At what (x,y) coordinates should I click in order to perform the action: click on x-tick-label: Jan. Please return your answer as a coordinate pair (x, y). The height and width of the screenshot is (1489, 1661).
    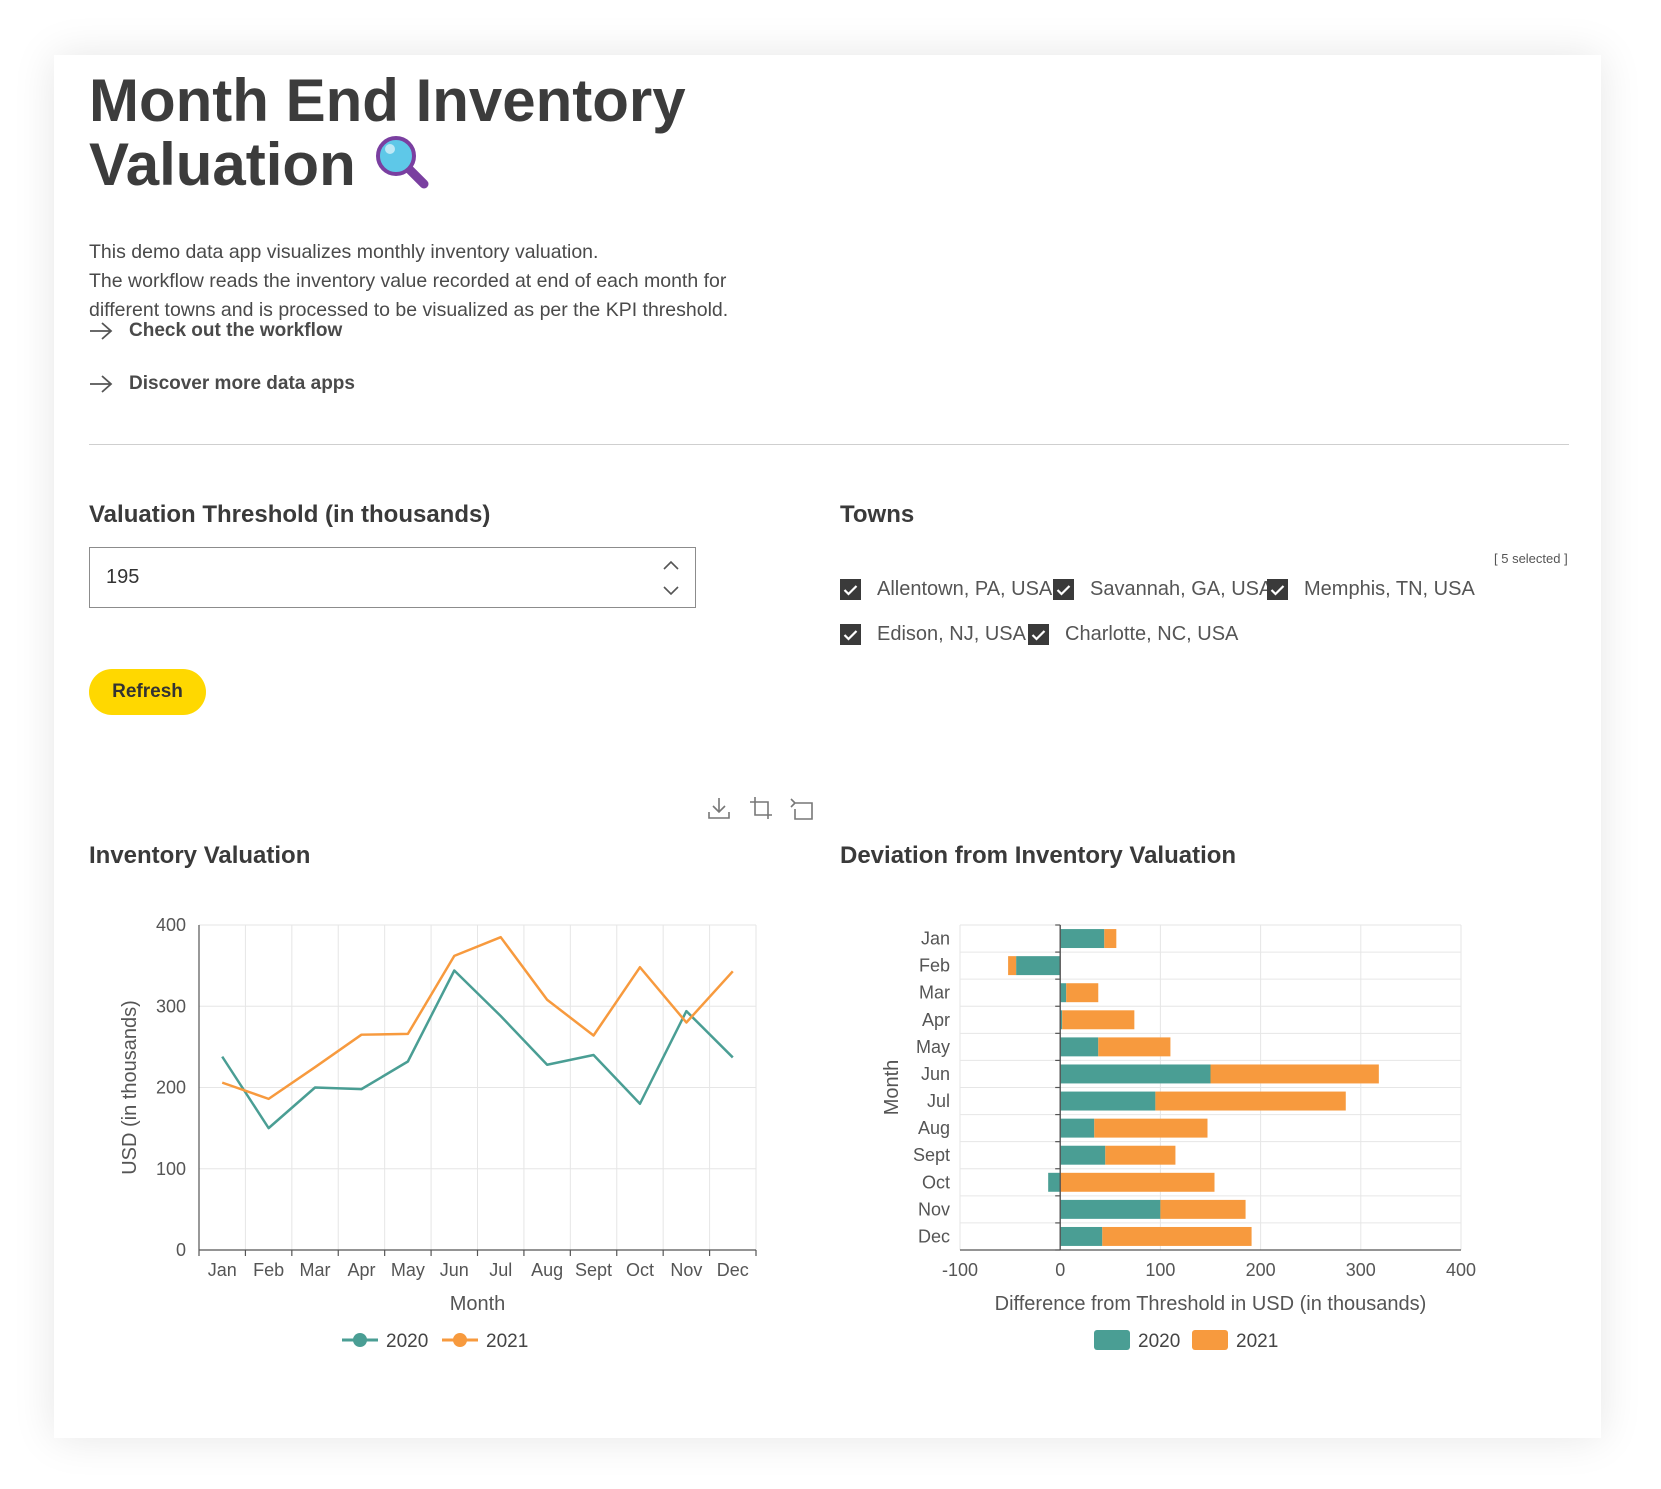
    Looking at the image, I should click on (222, 1270).